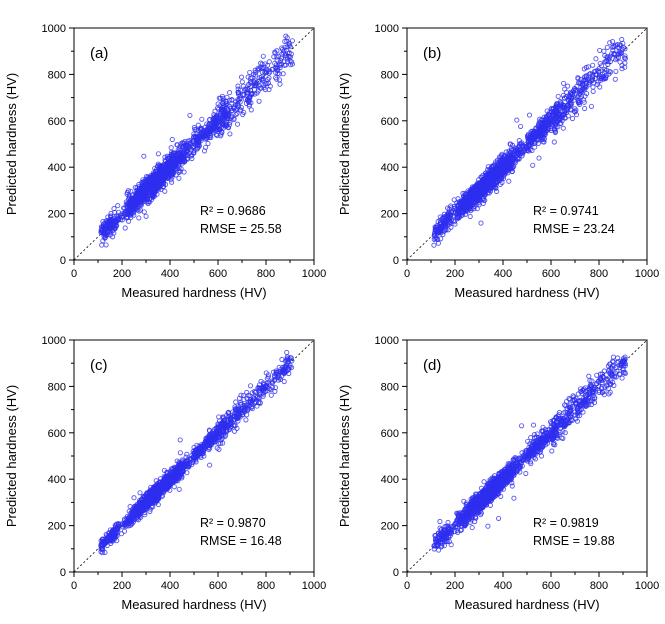  I want to click on x-tick-label: 1000, so click(314, 274).